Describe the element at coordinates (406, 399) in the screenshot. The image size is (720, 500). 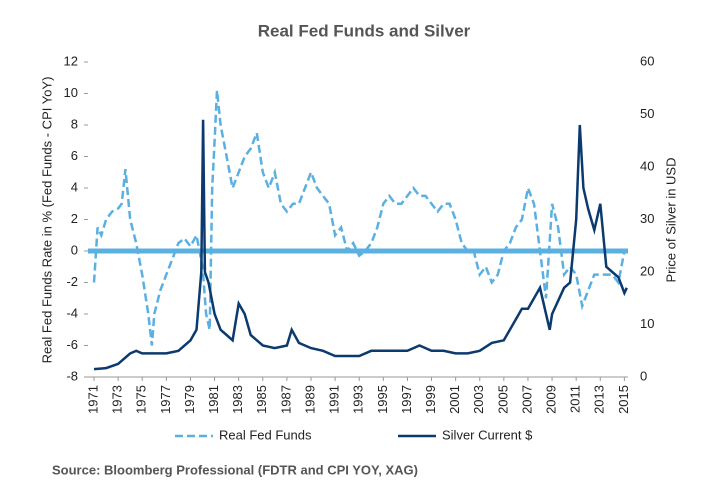
I see `x-tick-label: 1997` at that location.